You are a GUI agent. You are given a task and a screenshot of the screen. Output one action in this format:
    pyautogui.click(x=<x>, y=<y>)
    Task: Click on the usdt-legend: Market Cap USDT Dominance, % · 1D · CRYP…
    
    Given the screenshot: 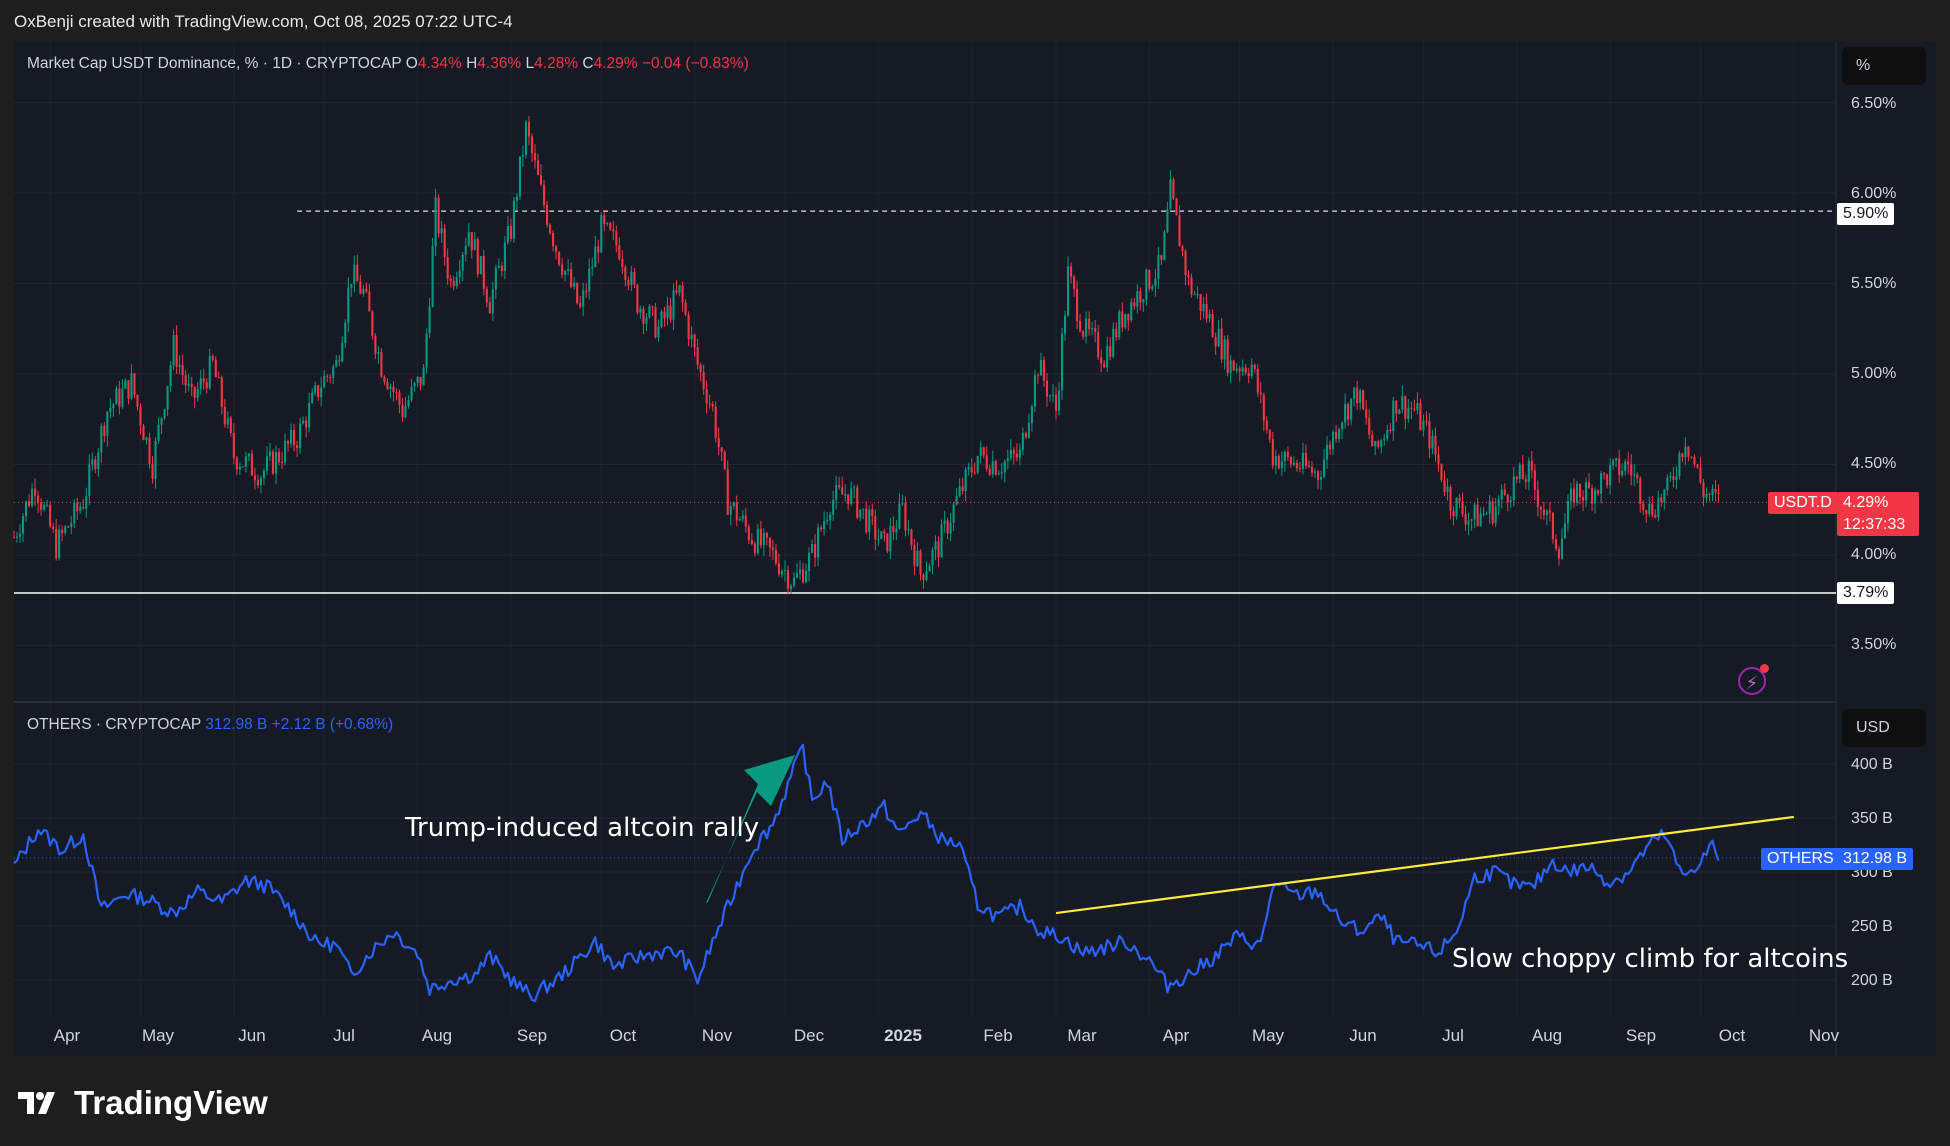 What is the action you would take?
    pyautogui.click(x=388, y=64)
    